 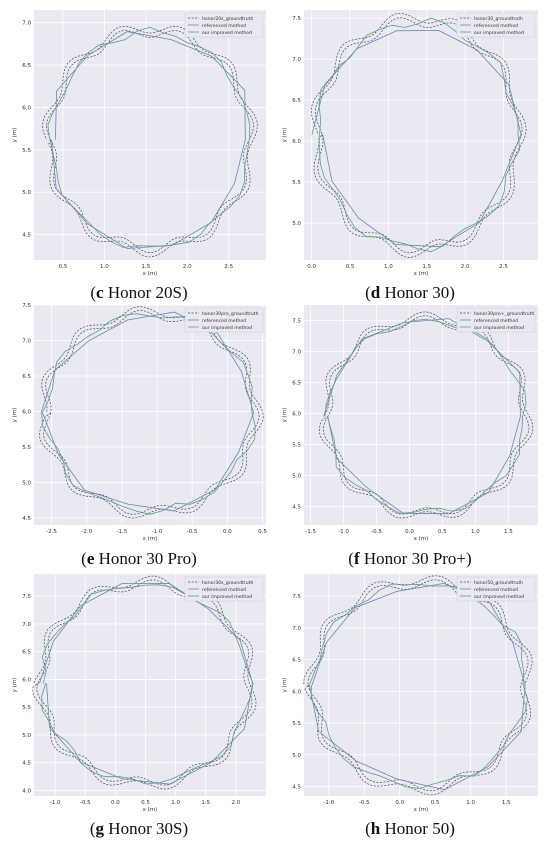 What do you see at coordinates (310, 532) in the screenshot?
I see `x-tick-label: -1.5` at bounding box center [310, 532].